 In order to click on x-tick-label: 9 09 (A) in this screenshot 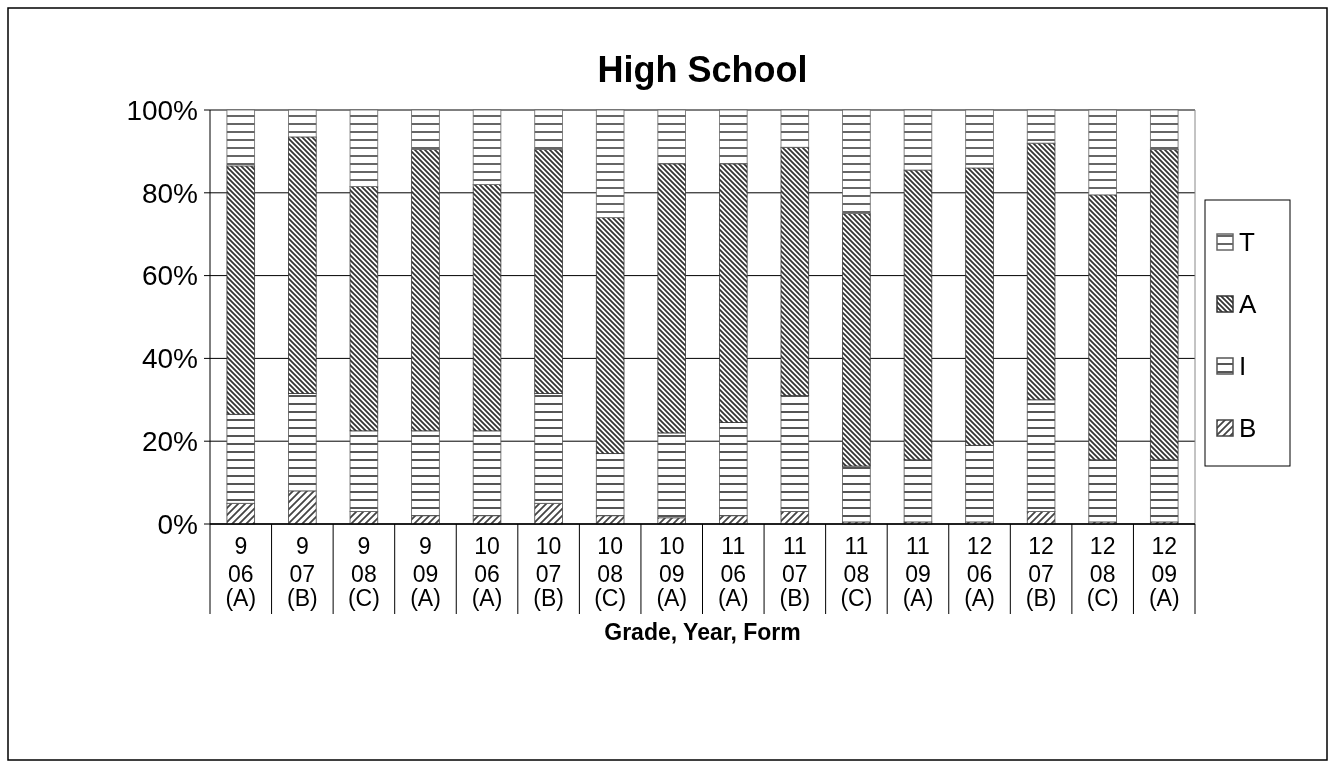, I will do `click(425, 572)`.